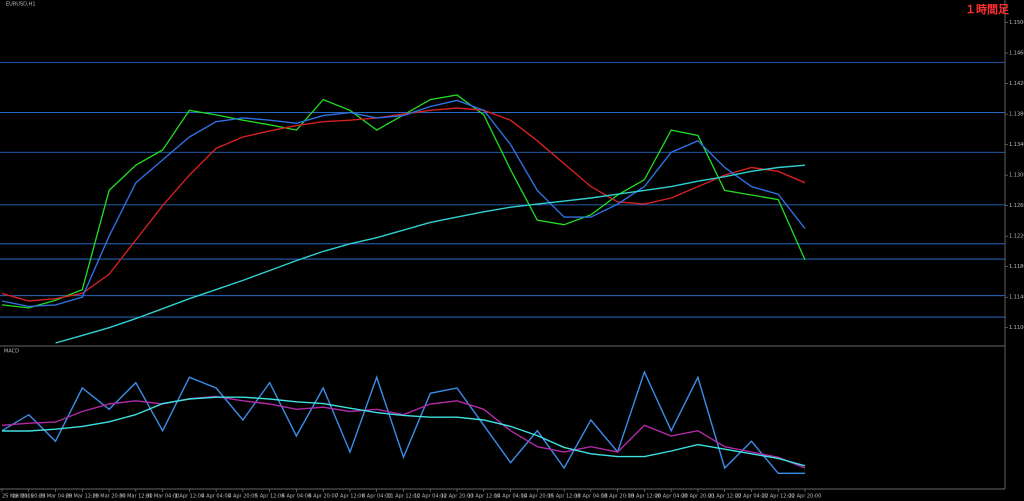 This screenshot has height=501, width=1024. What do you see at coordinates (403, 497) in the screenshot?
I see `x-tick-label: 11 Apr 12:00` at bounding box center [403, 497].